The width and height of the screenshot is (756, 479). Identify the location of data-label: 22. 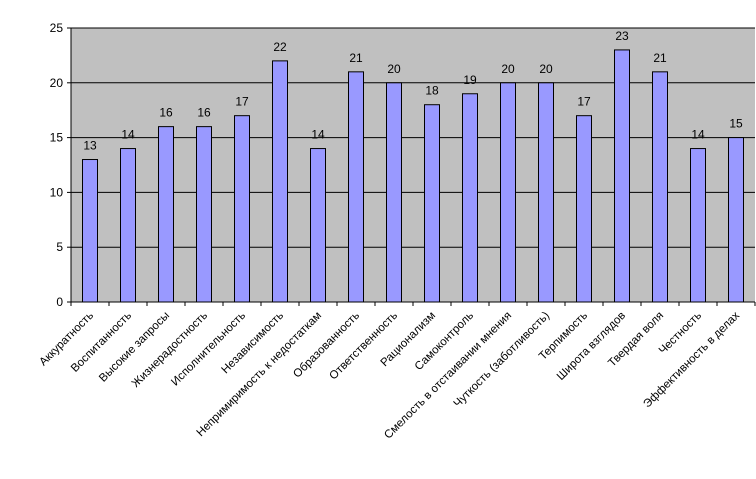
(280, 47).